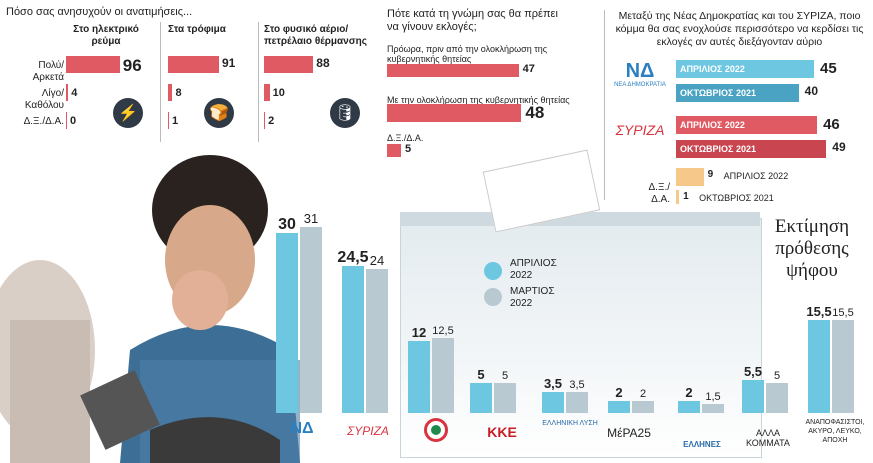  I want to click on s1-value: 10, so click(278, 93).